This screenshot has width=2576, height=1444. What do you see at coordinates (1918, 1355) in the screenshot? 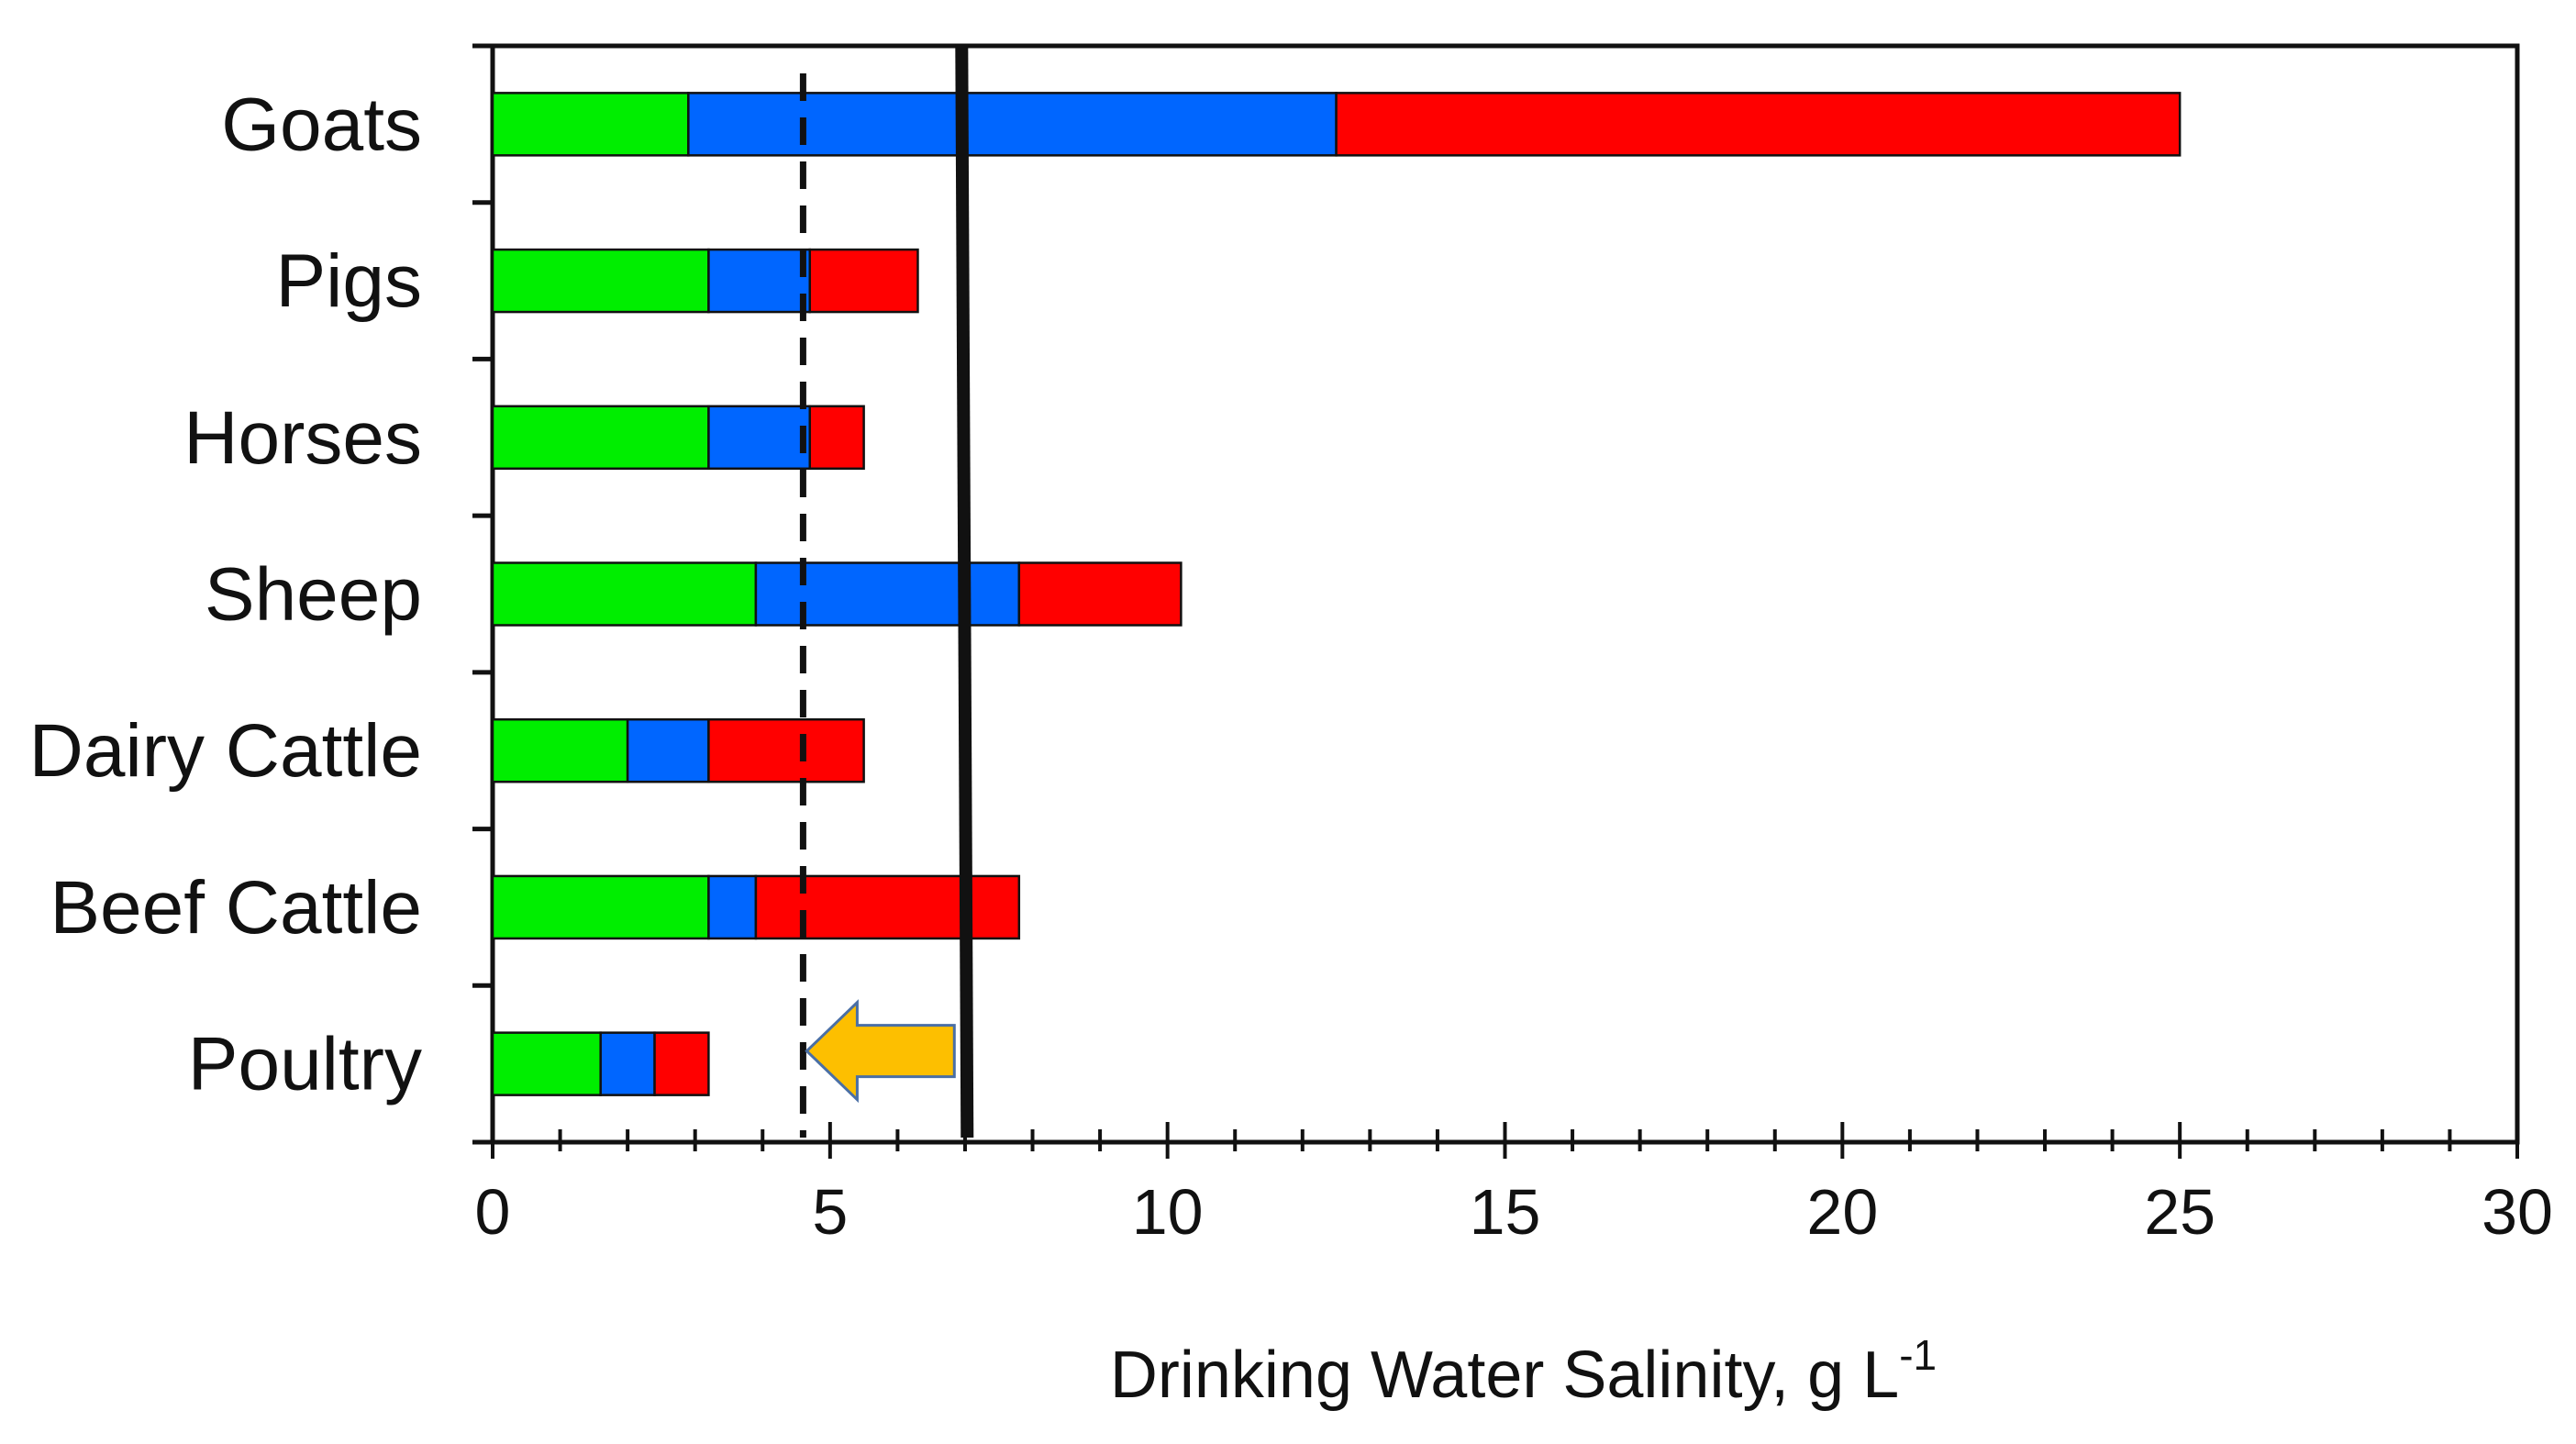
I see `x-axis-title-superscript: -1` at bounding box center [1918, 1355].